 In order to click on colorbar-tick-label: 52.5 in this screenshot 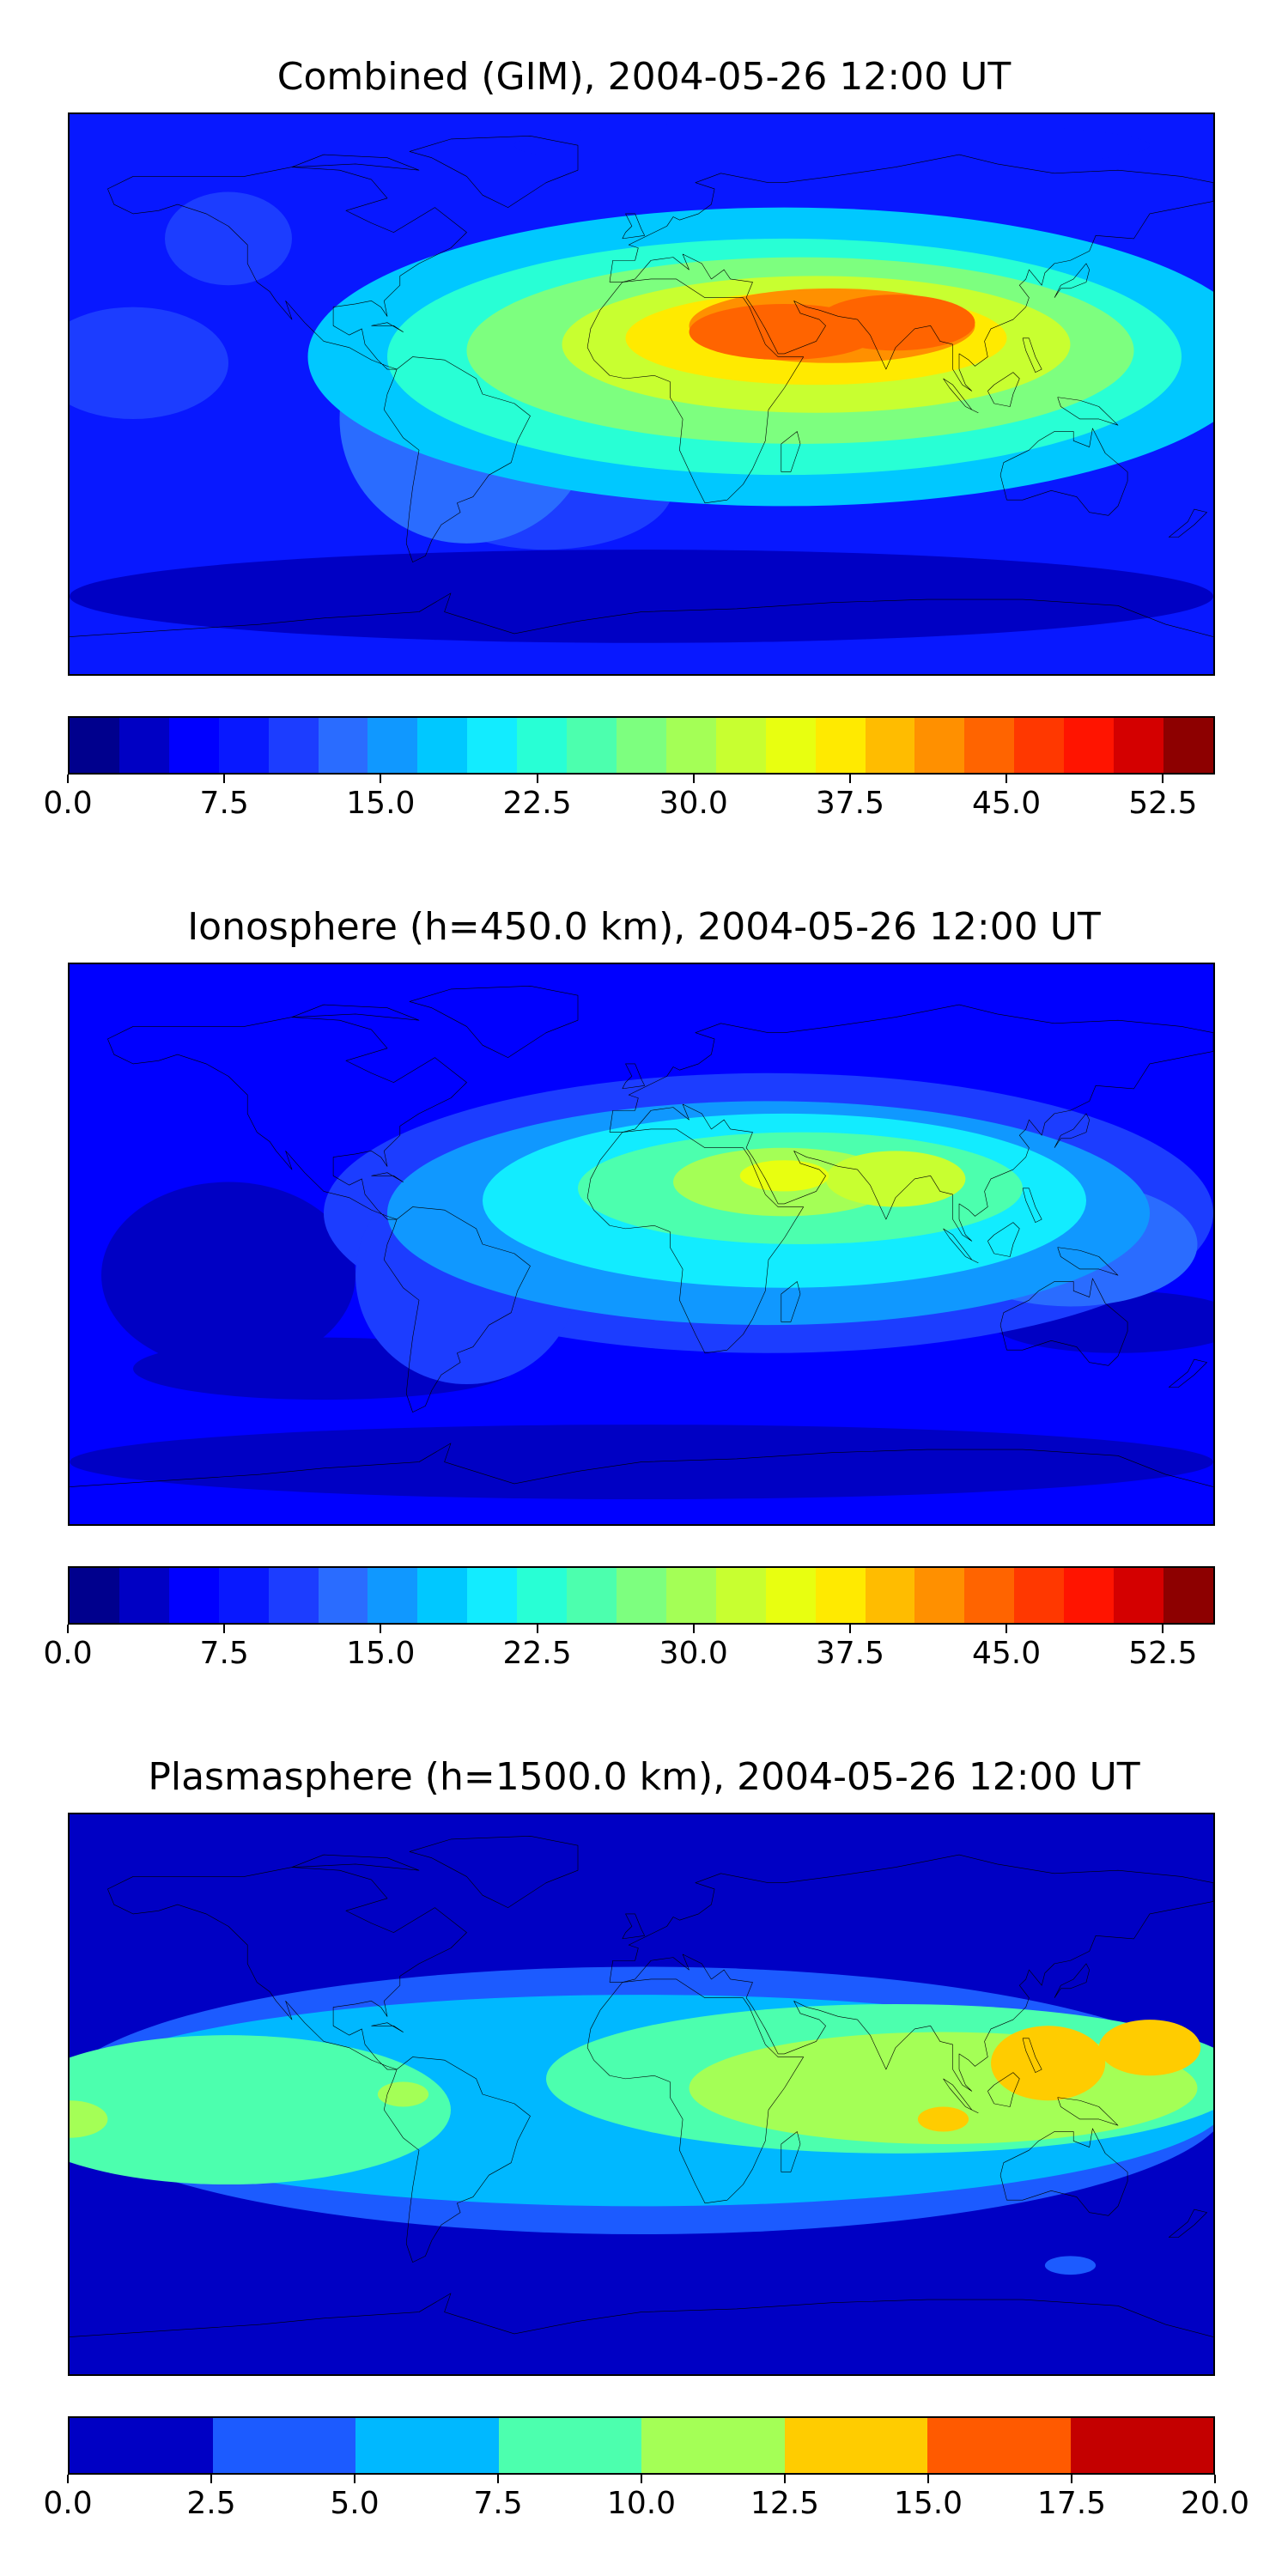, I will do `click(1163, 803)`.